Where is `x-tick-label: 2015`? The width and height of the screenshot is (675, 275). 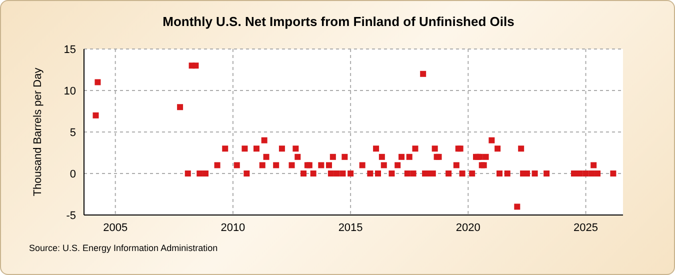
x-tick-label: 2015 is located at coordinates (350, 228).